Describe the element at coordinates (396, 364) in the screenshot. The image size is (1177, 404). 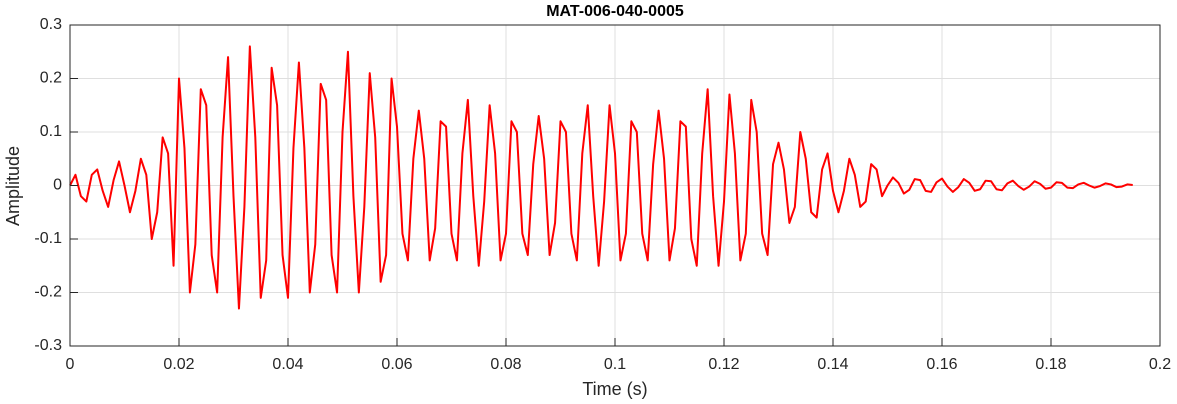
I see `x-tick-label: 0.06` at that location.